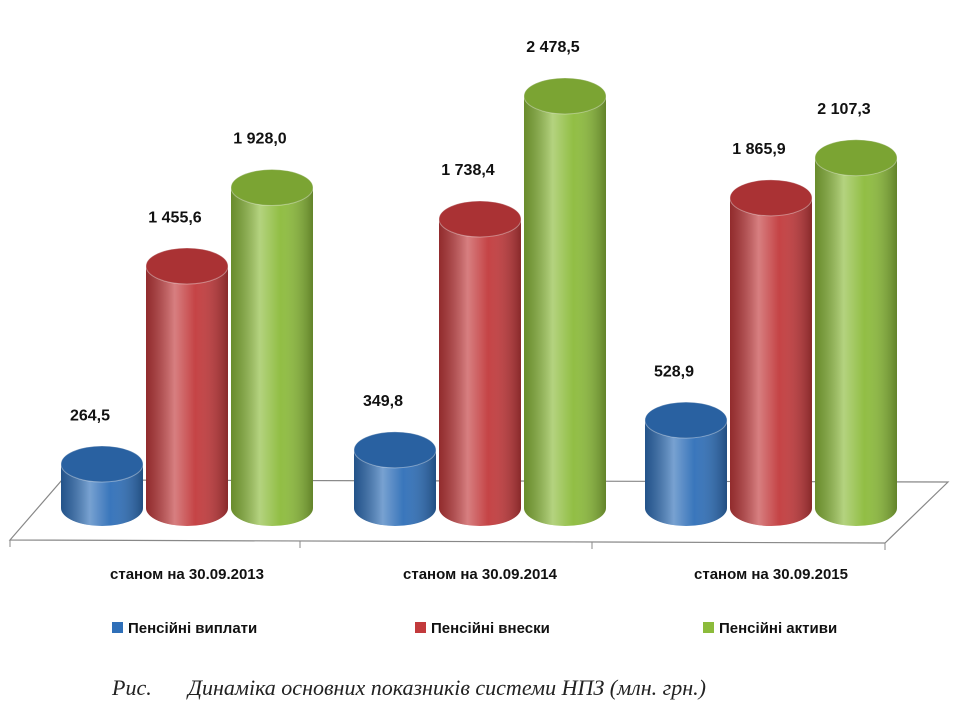 This screenshot has height=720, width=960. Describe the element at coordinates (187, 574) in the screenshot. I see `x-tick-label: станом на 30.09.2013` at that location.